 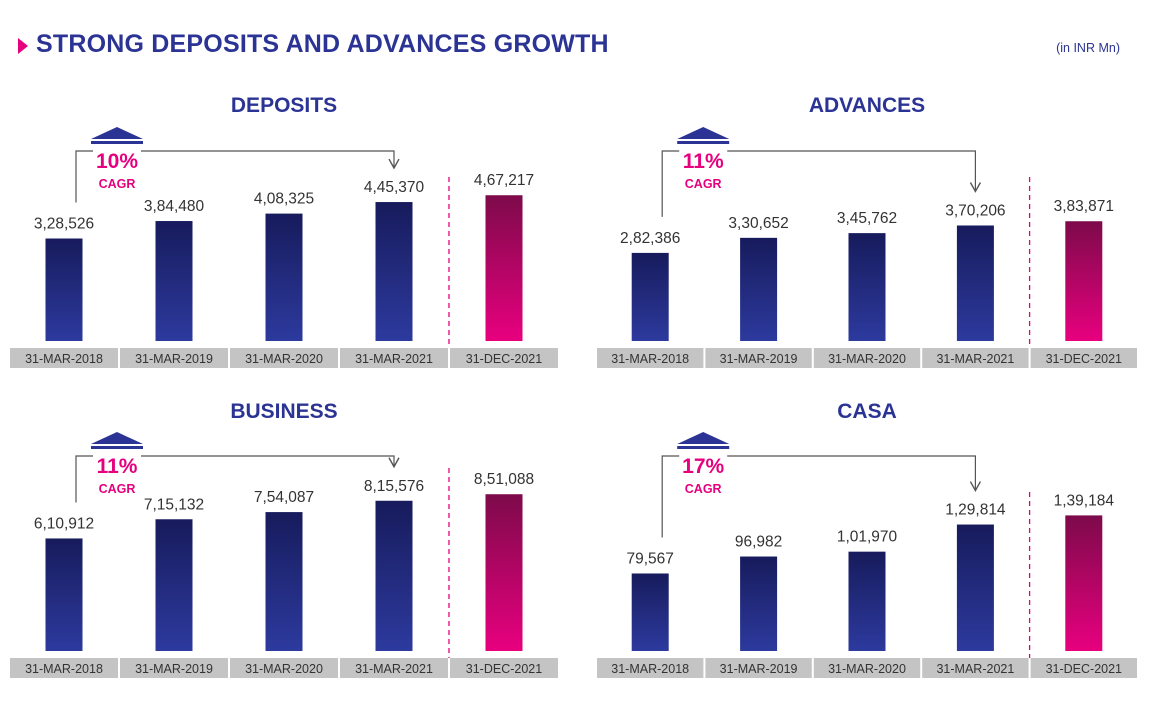 What do you see at coordinates (64, 523) in the screenshot?
I see `value-label: 6,10,912` at bounding box center [64, 523].